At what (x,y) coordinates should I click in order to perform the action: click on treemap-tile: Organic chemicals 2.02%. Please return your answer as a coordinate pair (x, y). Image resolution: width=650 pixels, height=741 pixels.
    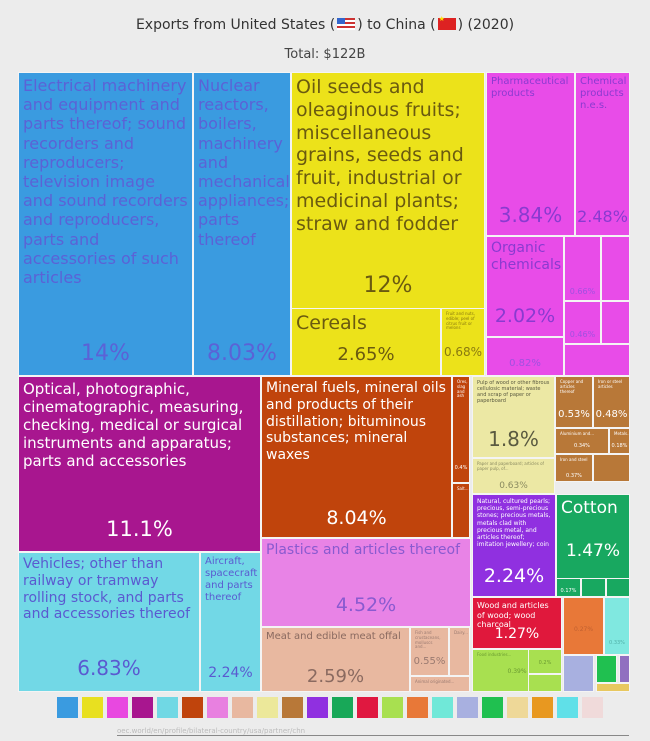
    Looking at the image, I should click on (525, 286).